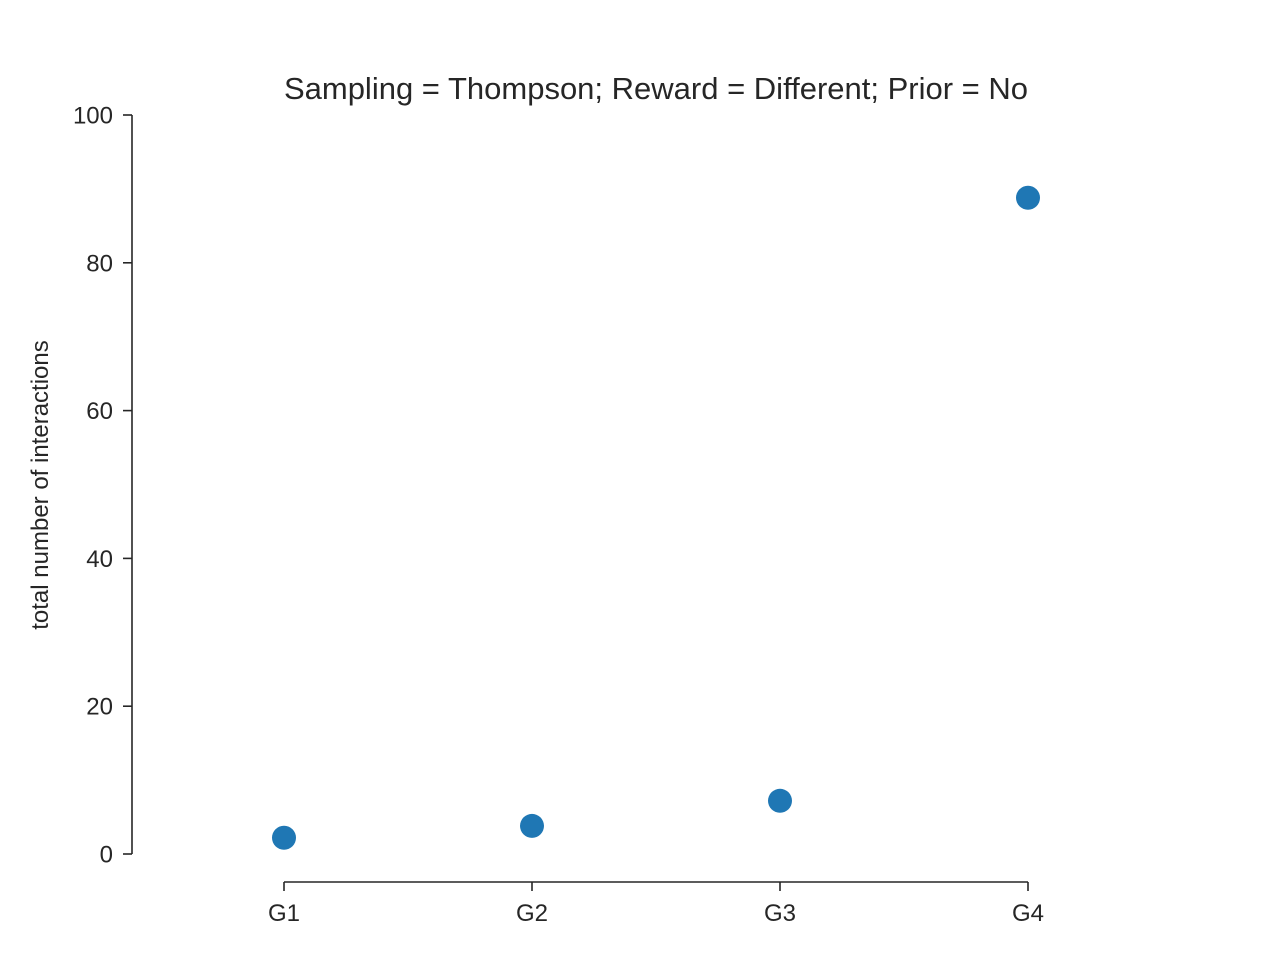  What do you see at coordinates (532, 913) in the screenshot?
I see `x-tick-label: G2` at bounding box center [532, 913].